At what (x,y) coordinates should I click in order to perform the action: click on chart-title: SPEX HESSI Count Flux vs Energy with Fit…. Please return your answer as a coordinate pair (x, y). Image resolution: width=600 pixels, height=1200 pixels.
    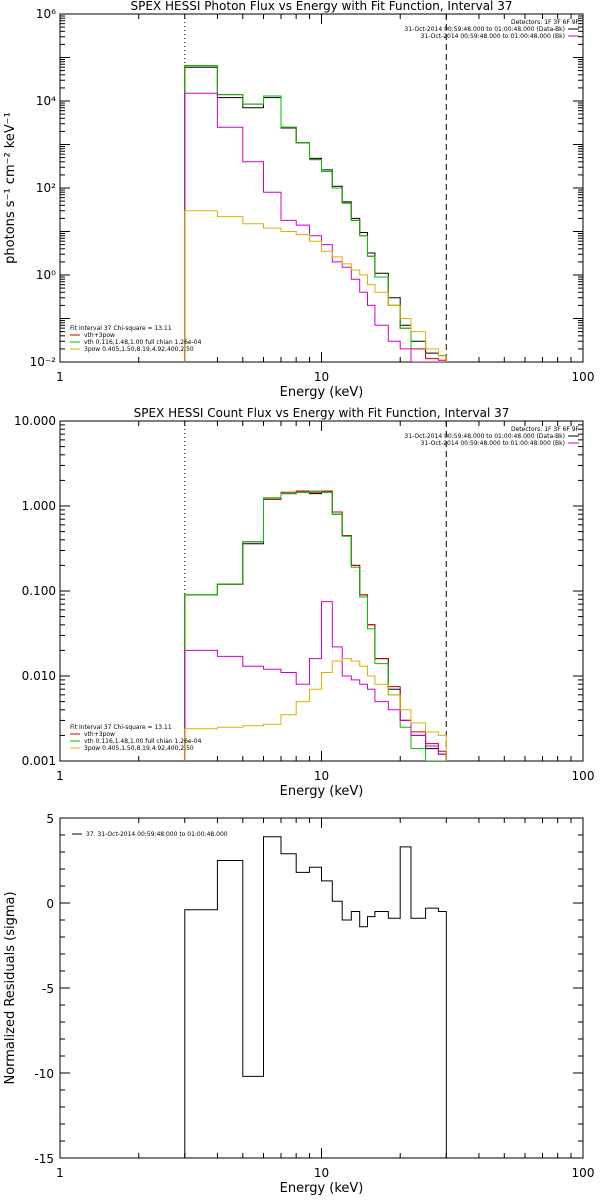
    Looking at the image, I should click on (322, 413).